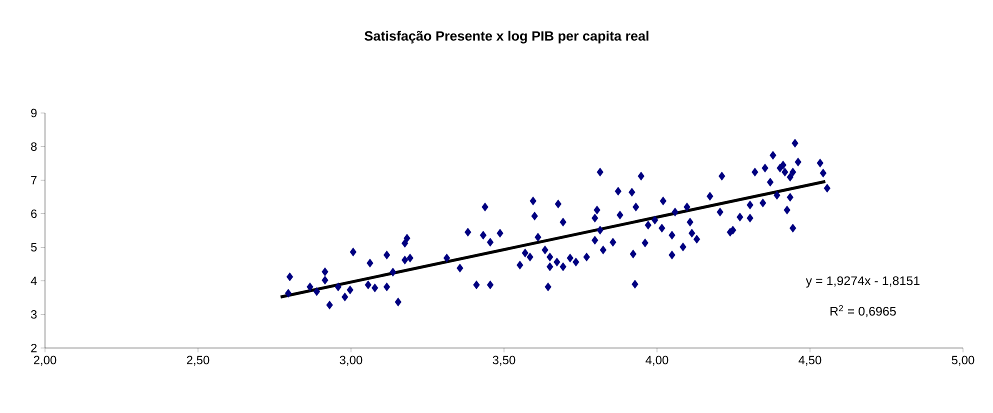 This screenshot has height=413, width=993. What do you see at coordinates (351, 361) in the screenshot?
I see `x-tick-label: 3,00` at bounding box center [351, 361].